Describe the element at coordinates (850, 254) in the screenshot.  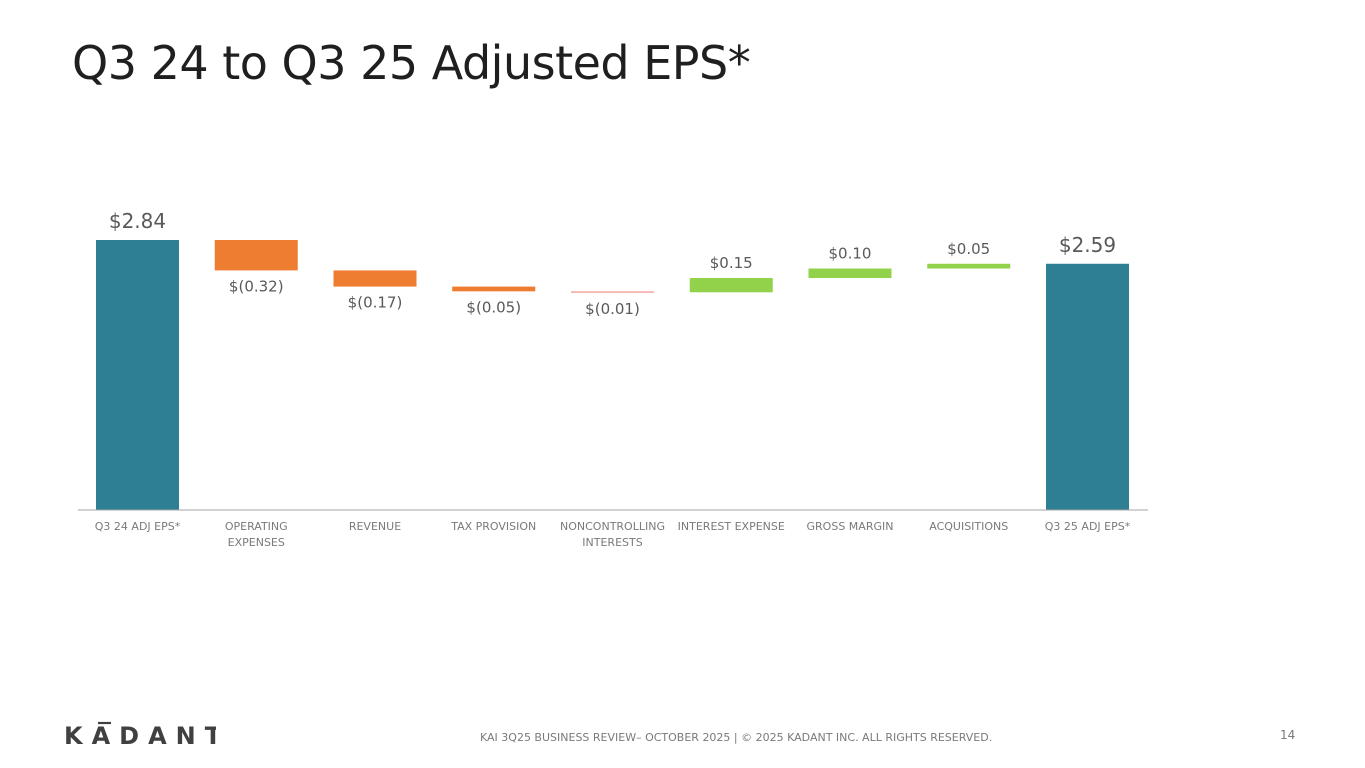
I see `data-label-6: $0.10` at that location.